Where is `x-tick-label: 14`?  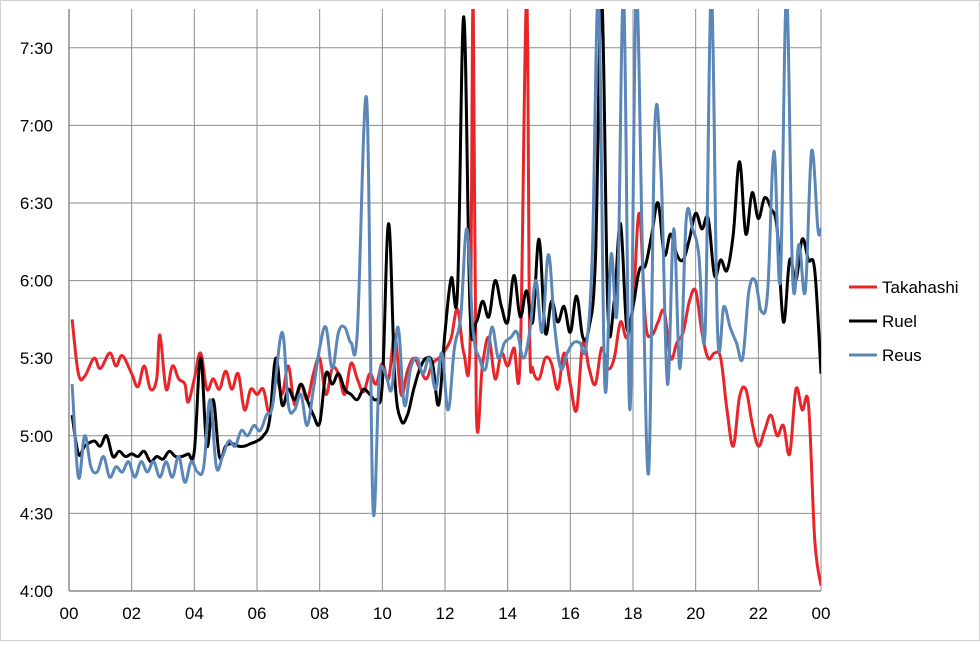 x-tick-label: 14 is located at coordinates (507, 613).